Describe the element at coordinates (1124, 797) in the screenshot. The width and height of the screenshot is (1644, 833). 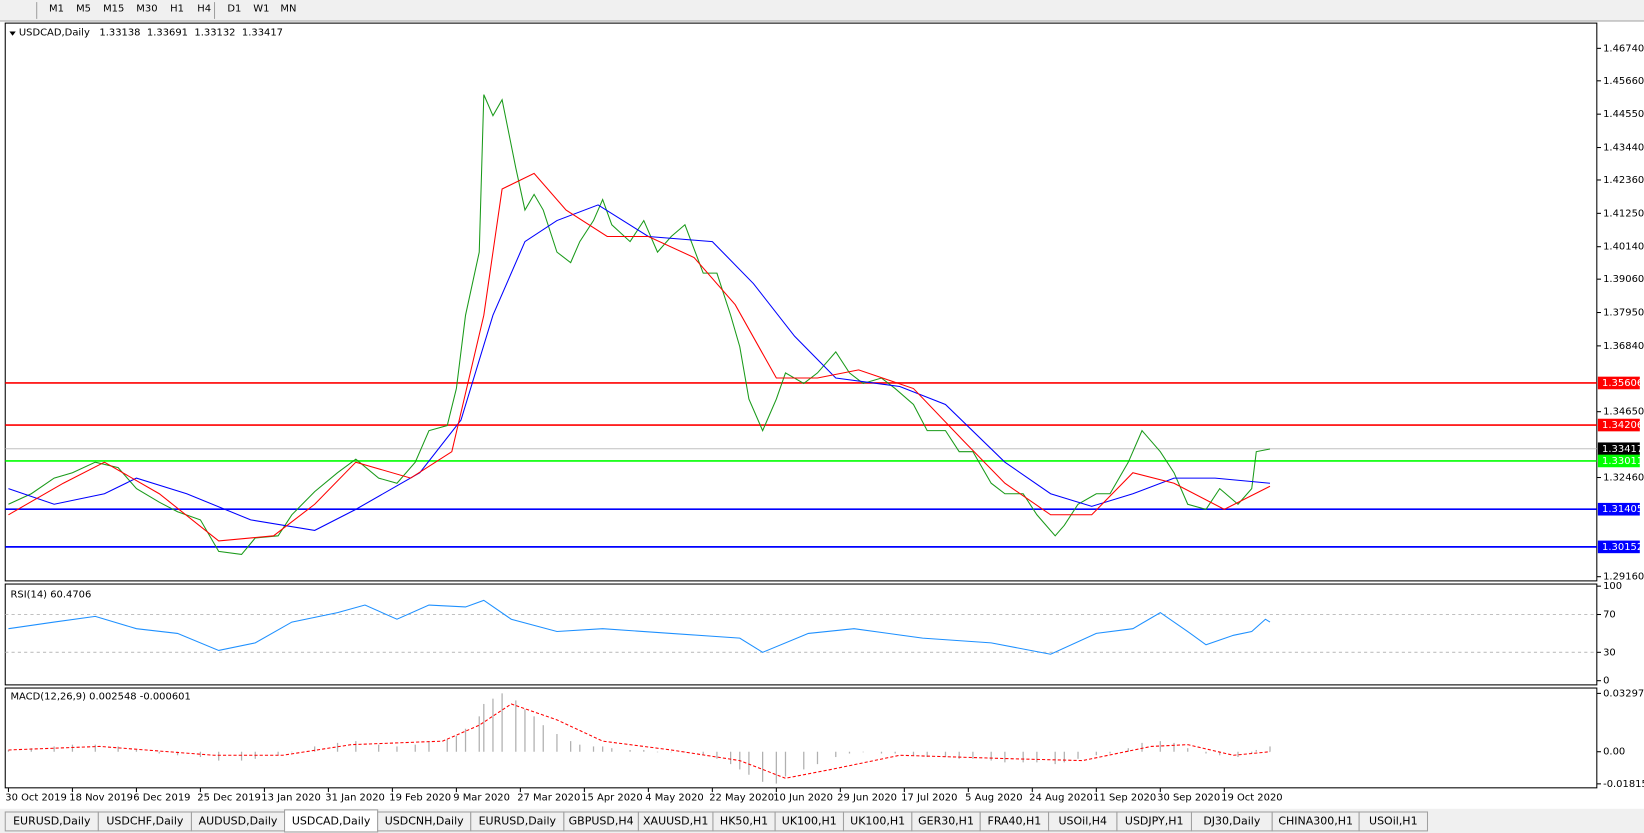
I see `x-tick-label: 11 Sep 2020` at that location.